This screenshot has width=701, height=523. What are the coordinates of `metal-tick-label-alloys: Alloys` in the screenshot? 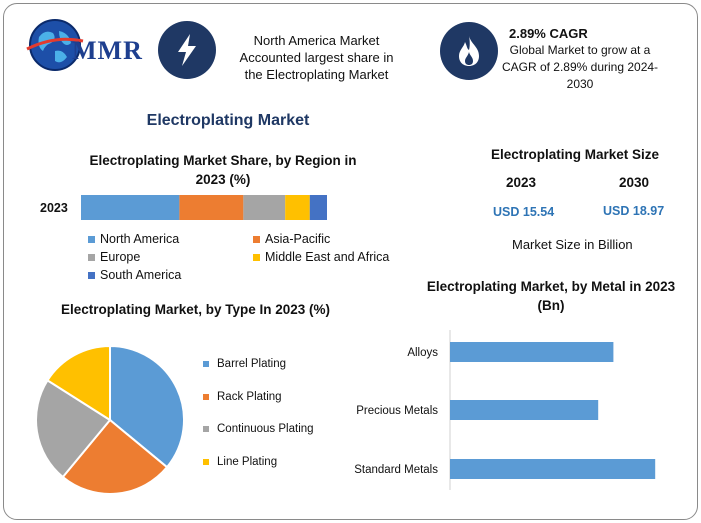 It's located at (422, 353).